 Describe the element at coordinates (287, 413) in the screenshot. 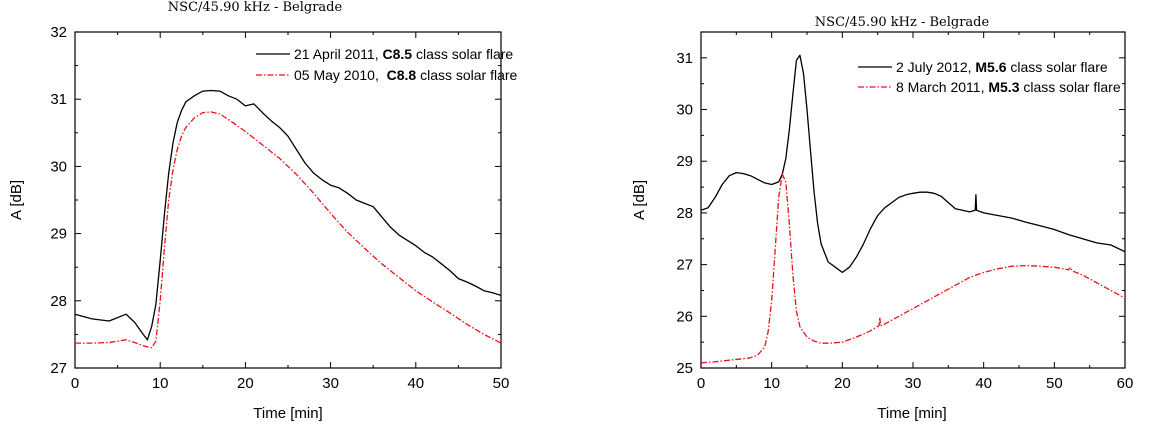

I see `x-axis-label-left: Time [min]` at that location.